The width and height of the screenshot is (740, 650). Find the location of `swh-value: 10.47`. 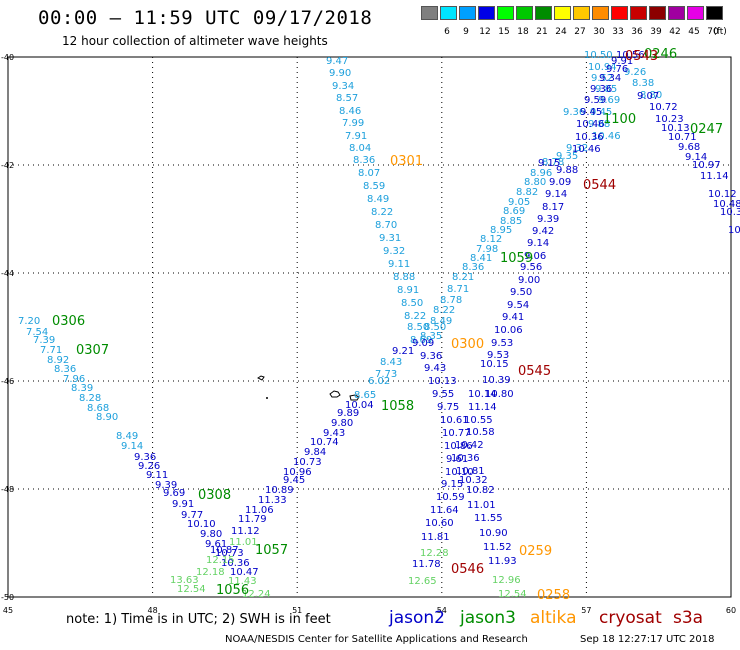

swh-value: 10.47 is located at coordinates (244, 572).